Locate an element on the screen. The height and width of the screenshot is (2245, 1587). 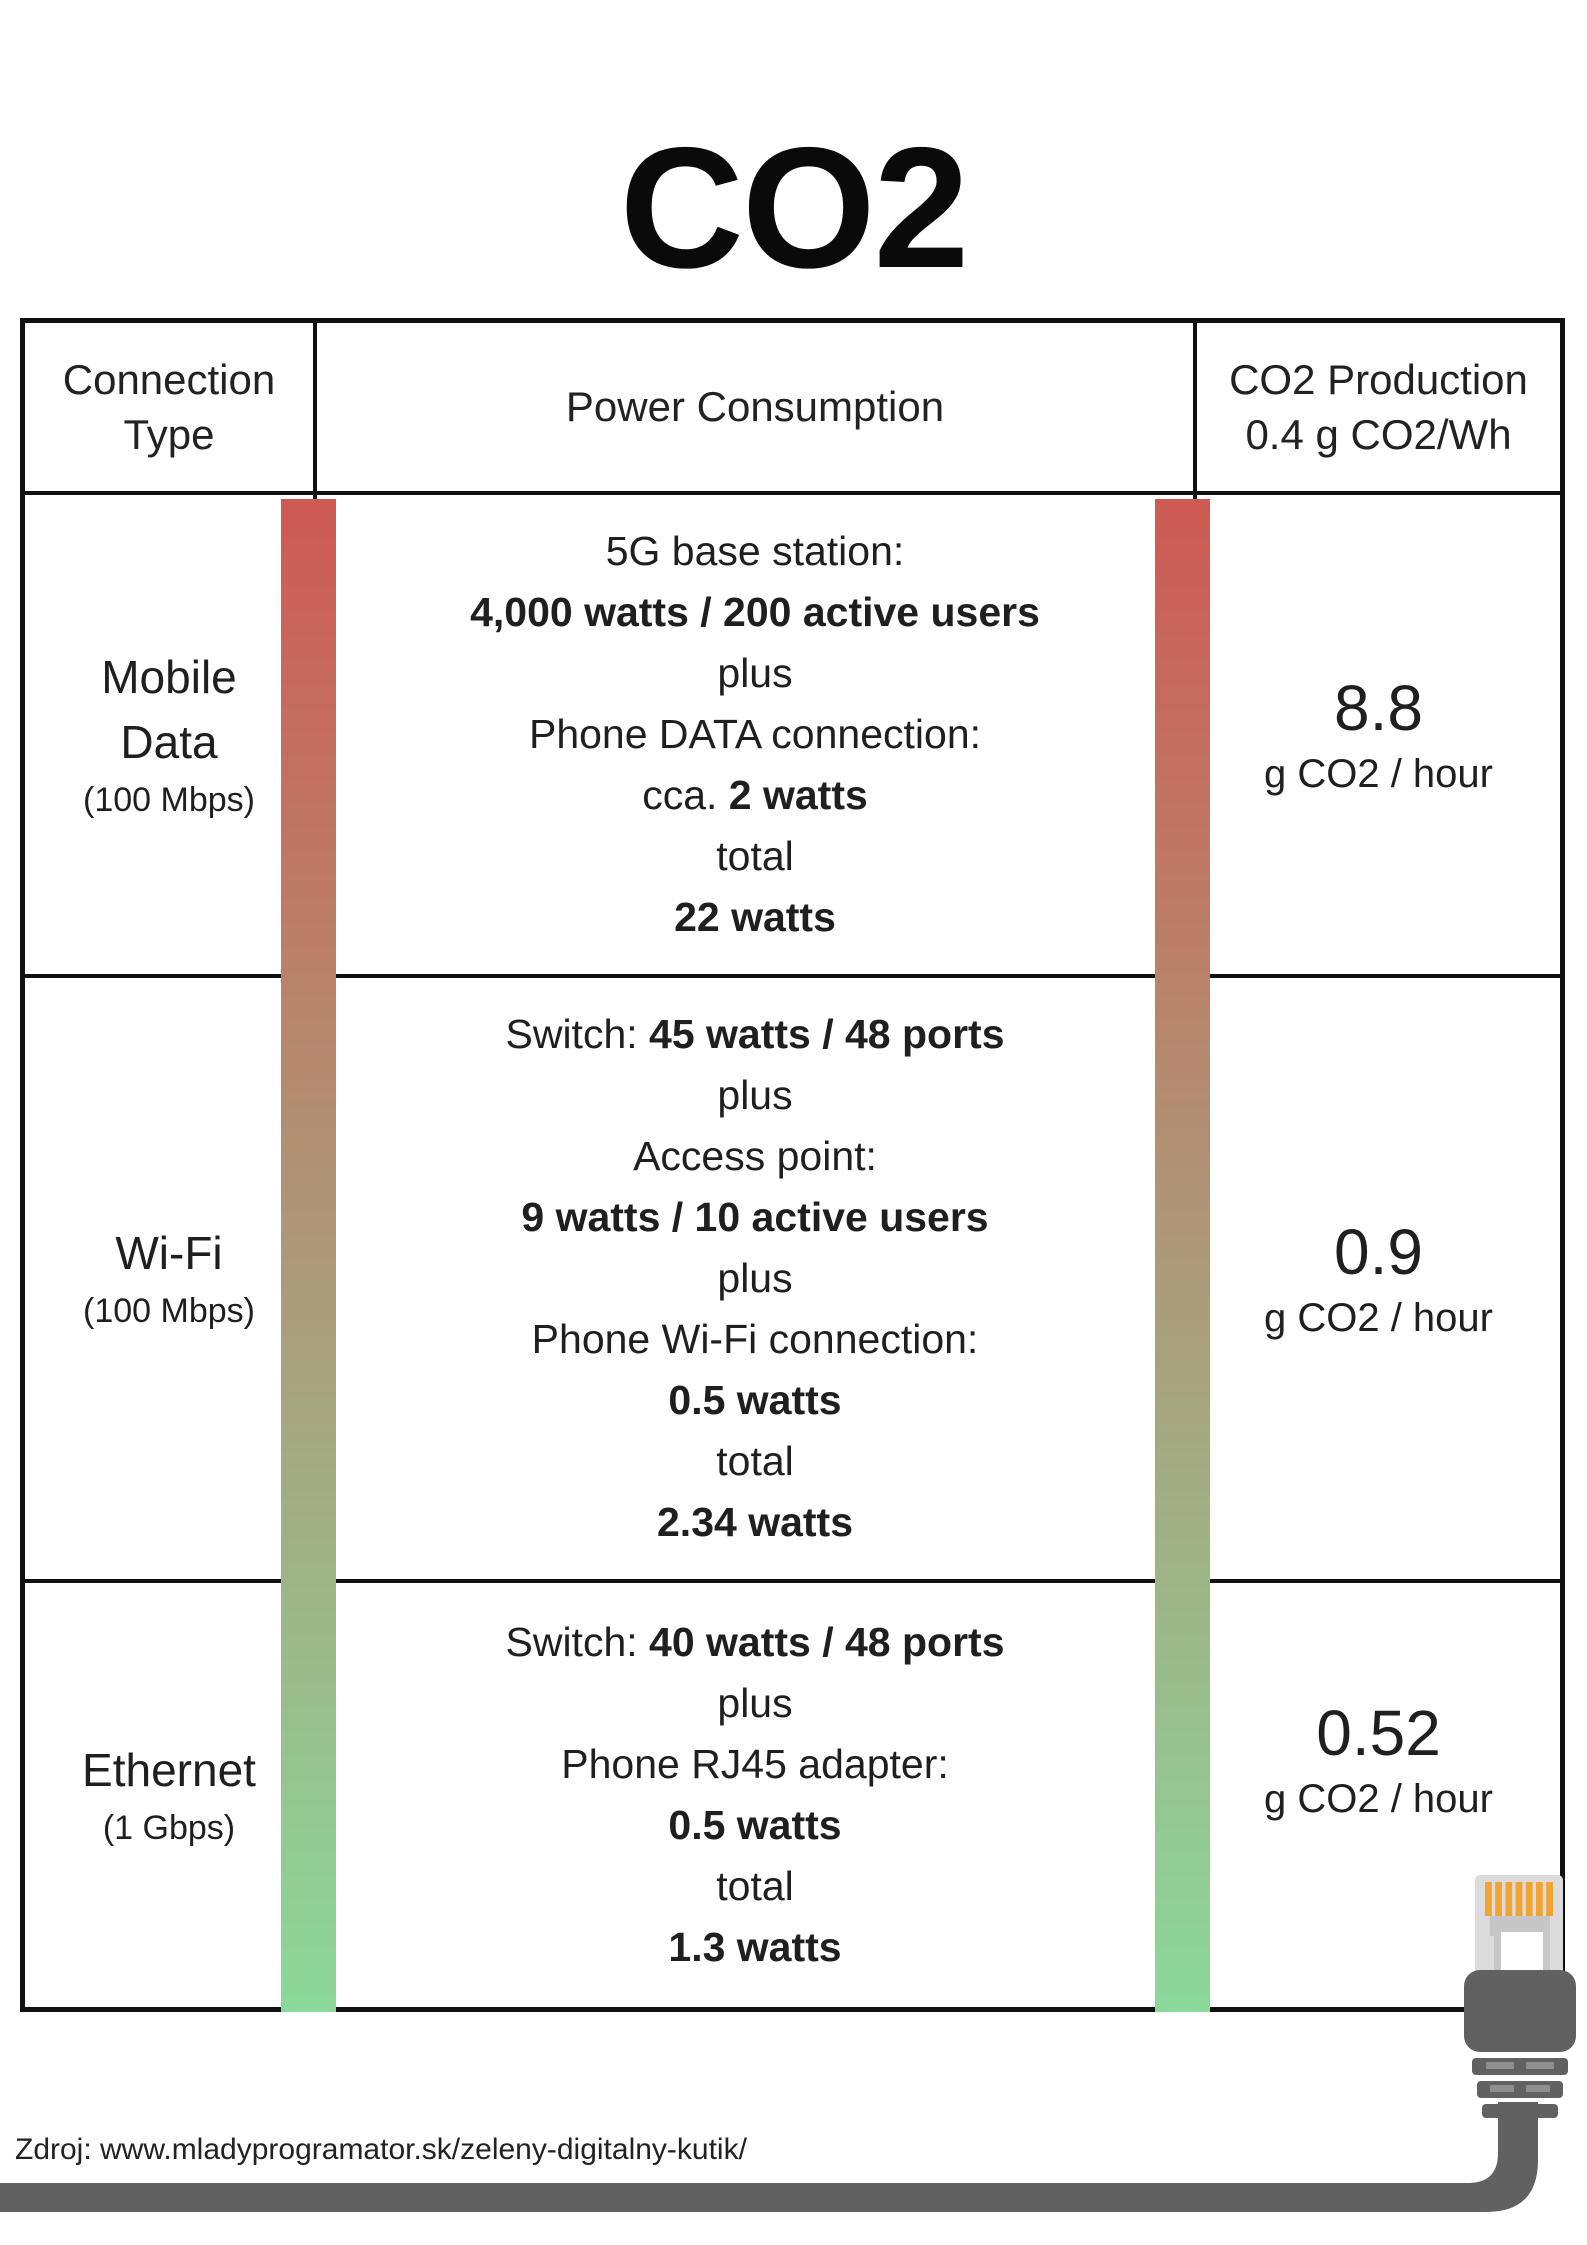
header-power-consumption-label: Power Consumption is located at coordinates (755, 407).